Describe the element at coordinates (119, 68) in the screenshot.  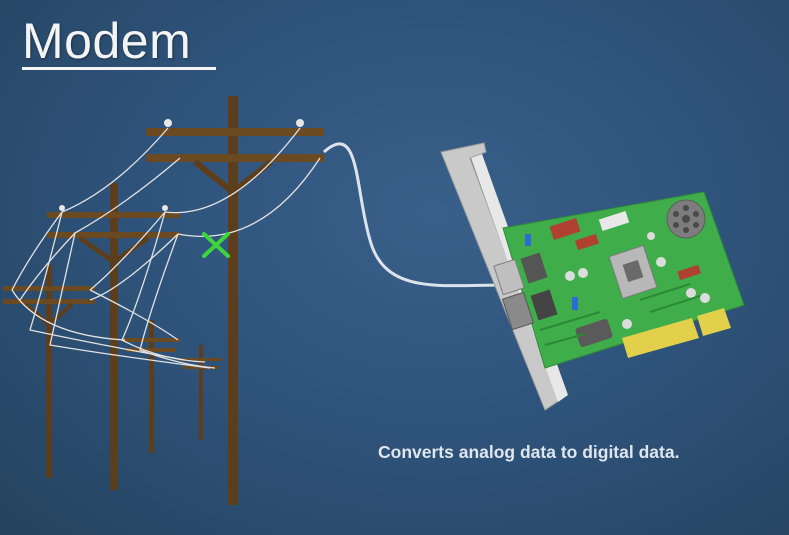
I see `title-underline` at that location.